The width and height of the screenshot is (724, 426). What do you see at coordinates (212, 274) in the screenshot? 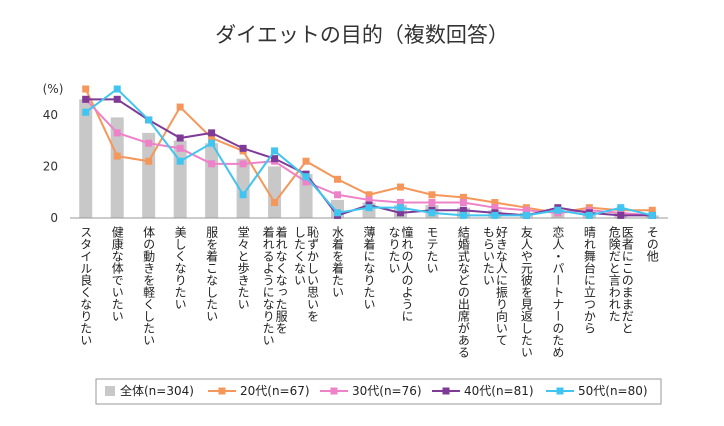
I see `category-label-line: 服を着こなしたい` at bounding box center [212, 274].